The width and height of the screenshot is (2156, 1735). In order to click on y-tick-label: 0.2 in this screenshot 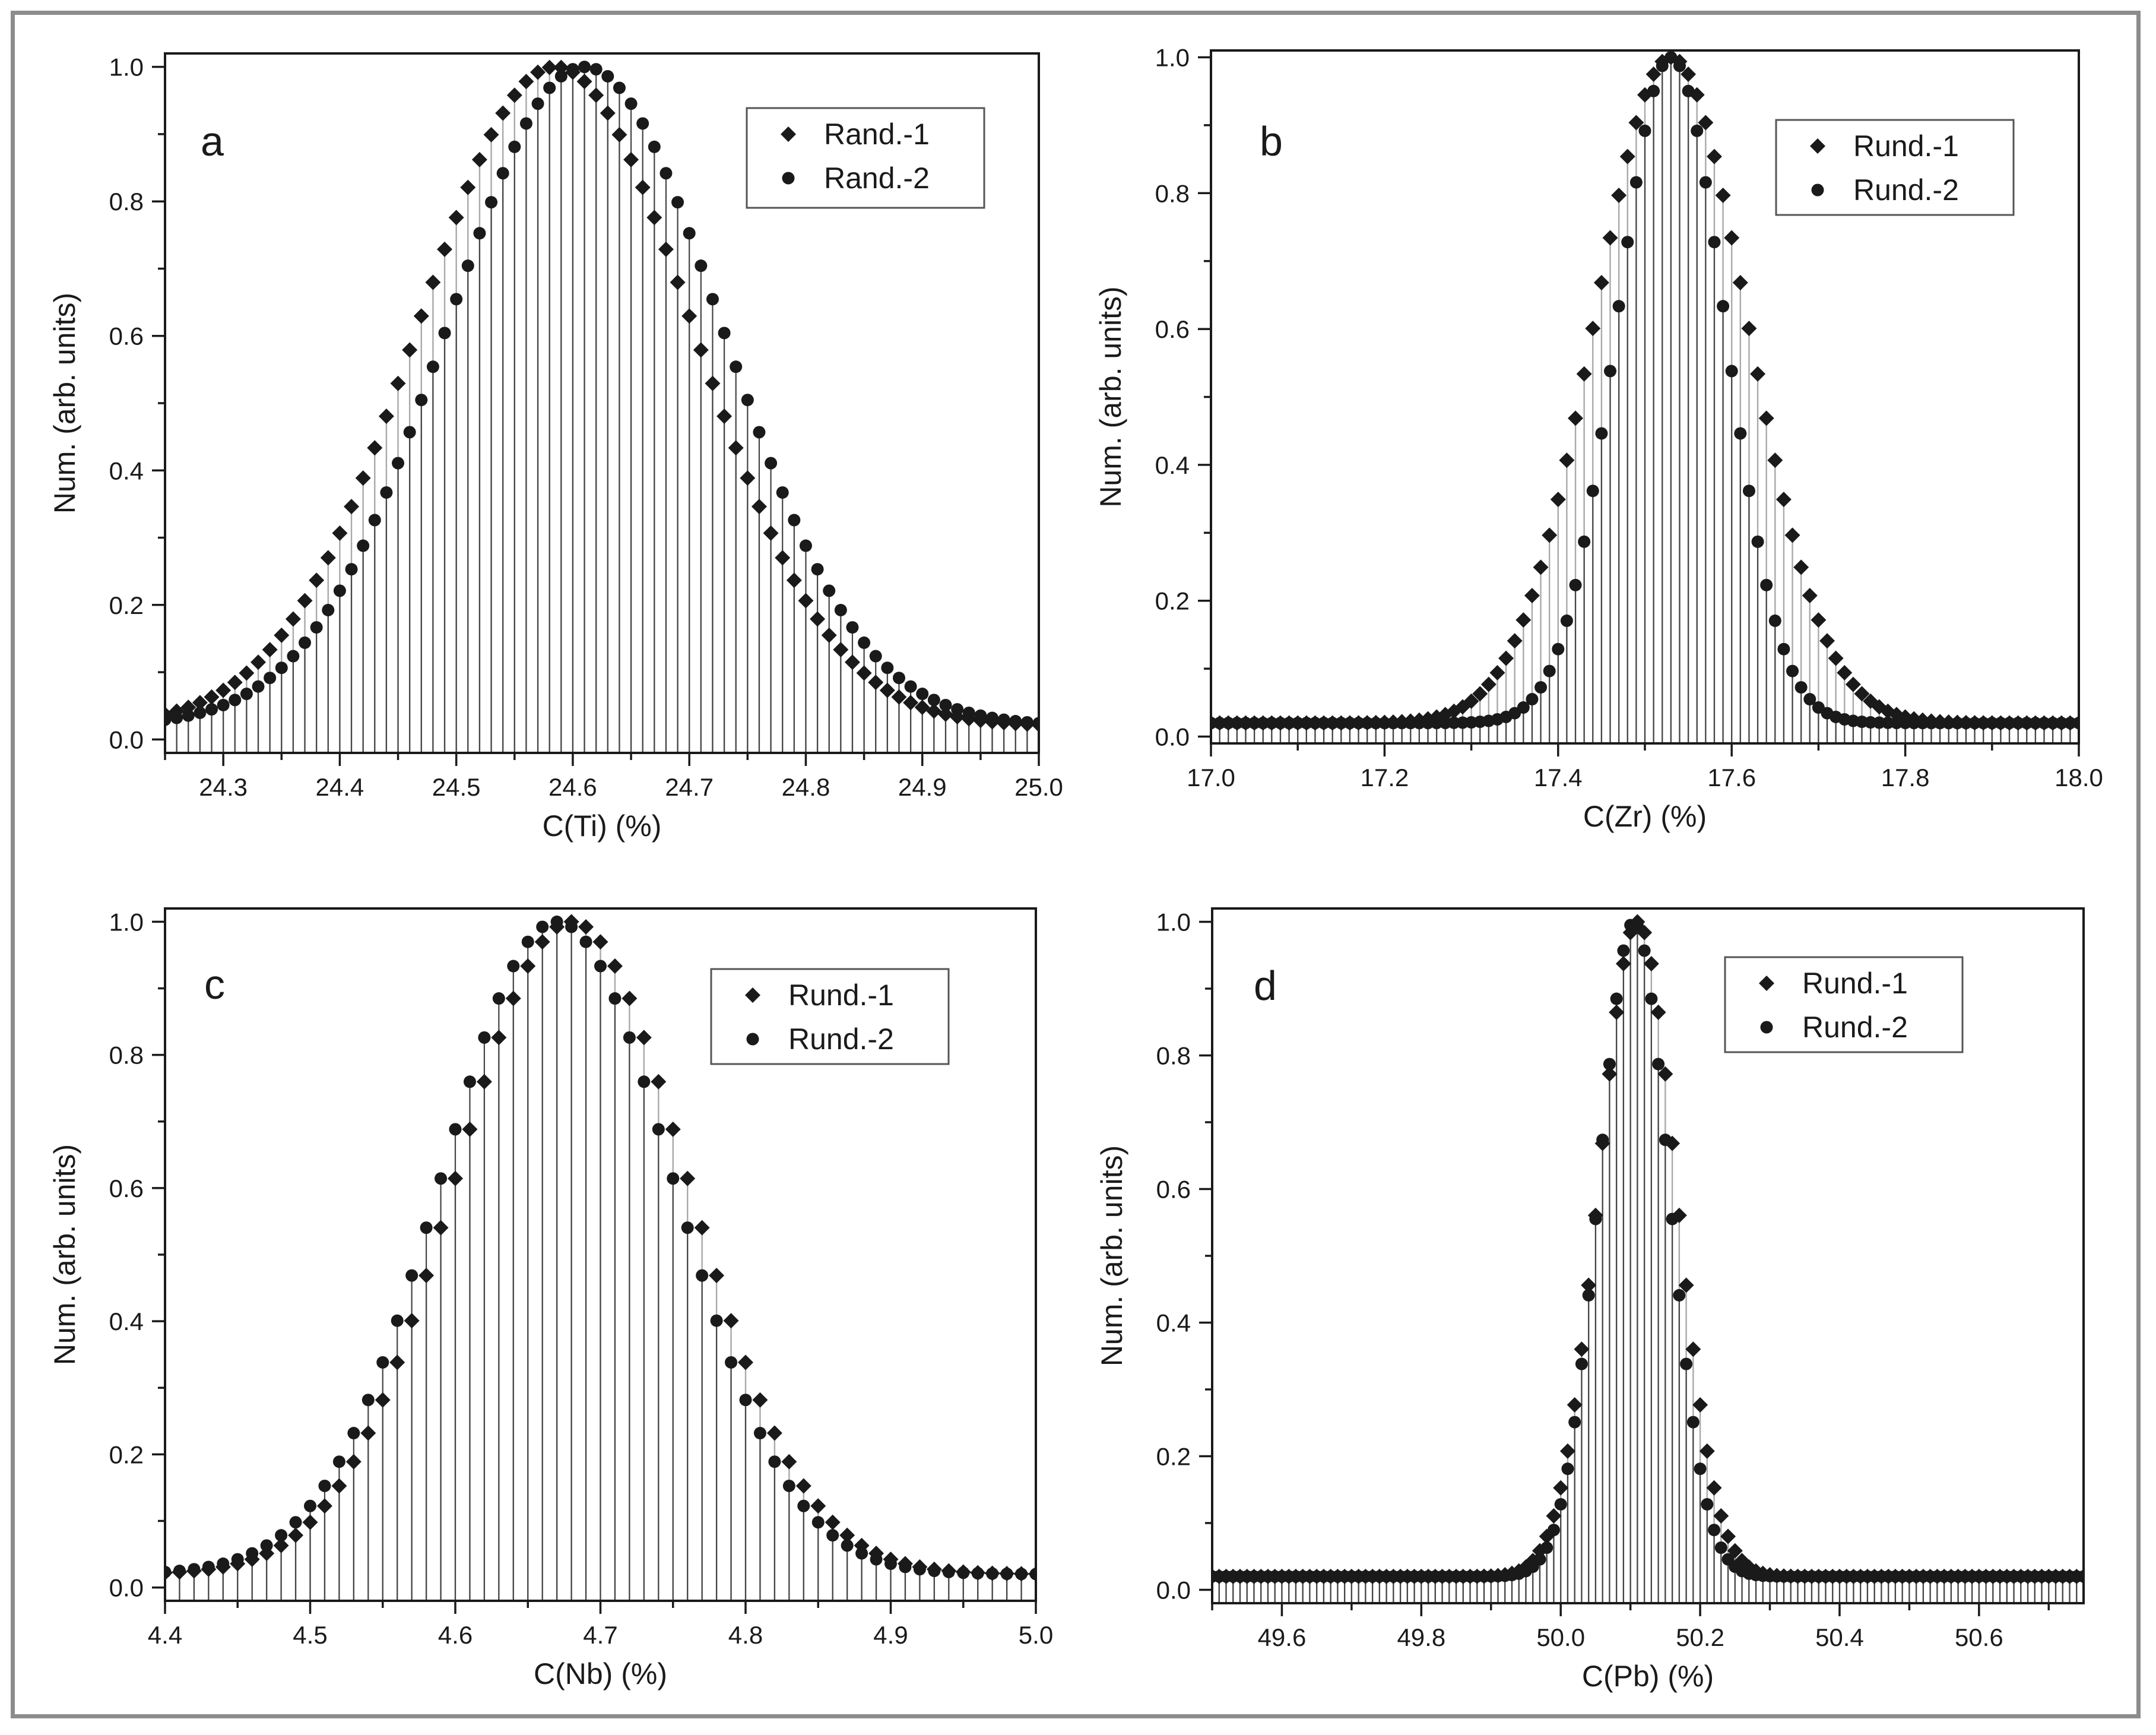, I will do `click(126, 605)`.